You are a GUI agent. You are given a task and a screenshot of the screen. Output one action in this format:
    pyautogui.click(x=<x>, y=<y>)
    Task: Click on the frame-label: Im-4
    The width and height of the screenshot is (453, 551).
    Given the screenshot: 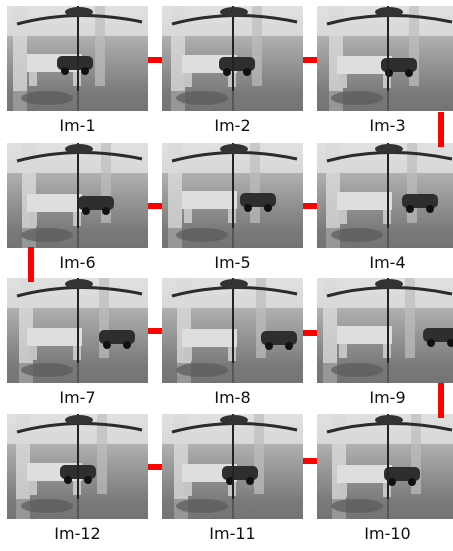 What is the action you would take?
    pyautogui.click(x=387, y=262)
    